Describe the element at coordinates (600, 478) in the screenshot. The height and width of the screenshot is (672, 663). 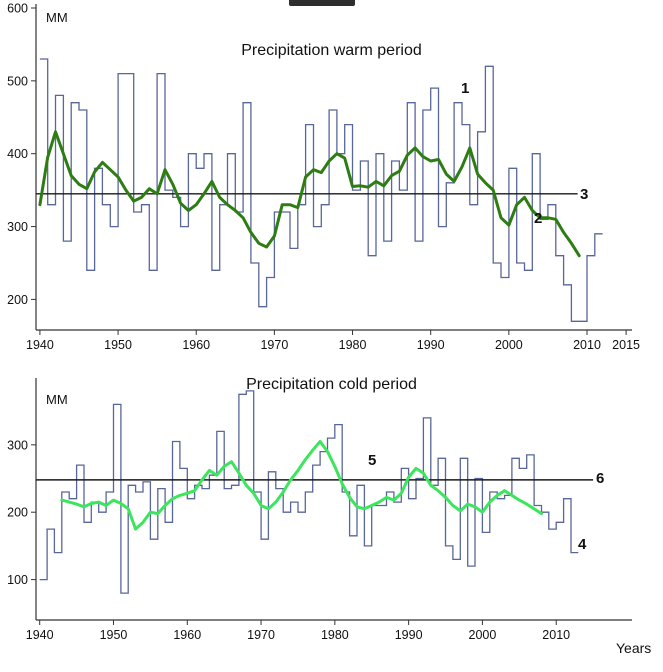
I see `cold-mean-line-label: 6` at that location.